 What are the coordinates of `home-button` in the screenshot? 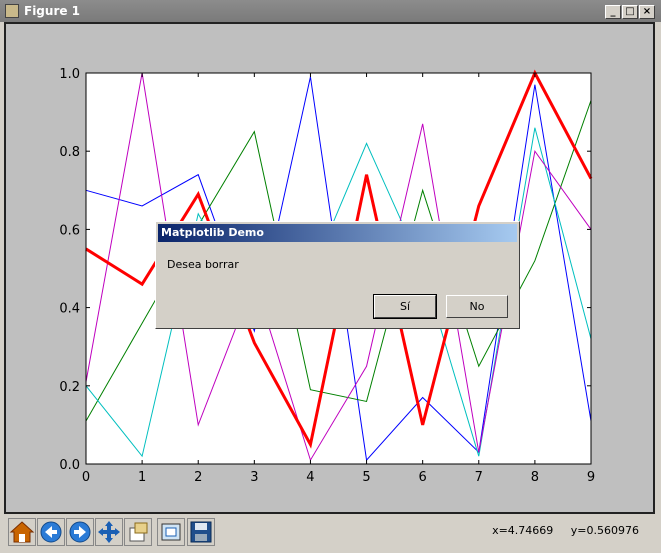 It's located at (22, 532).